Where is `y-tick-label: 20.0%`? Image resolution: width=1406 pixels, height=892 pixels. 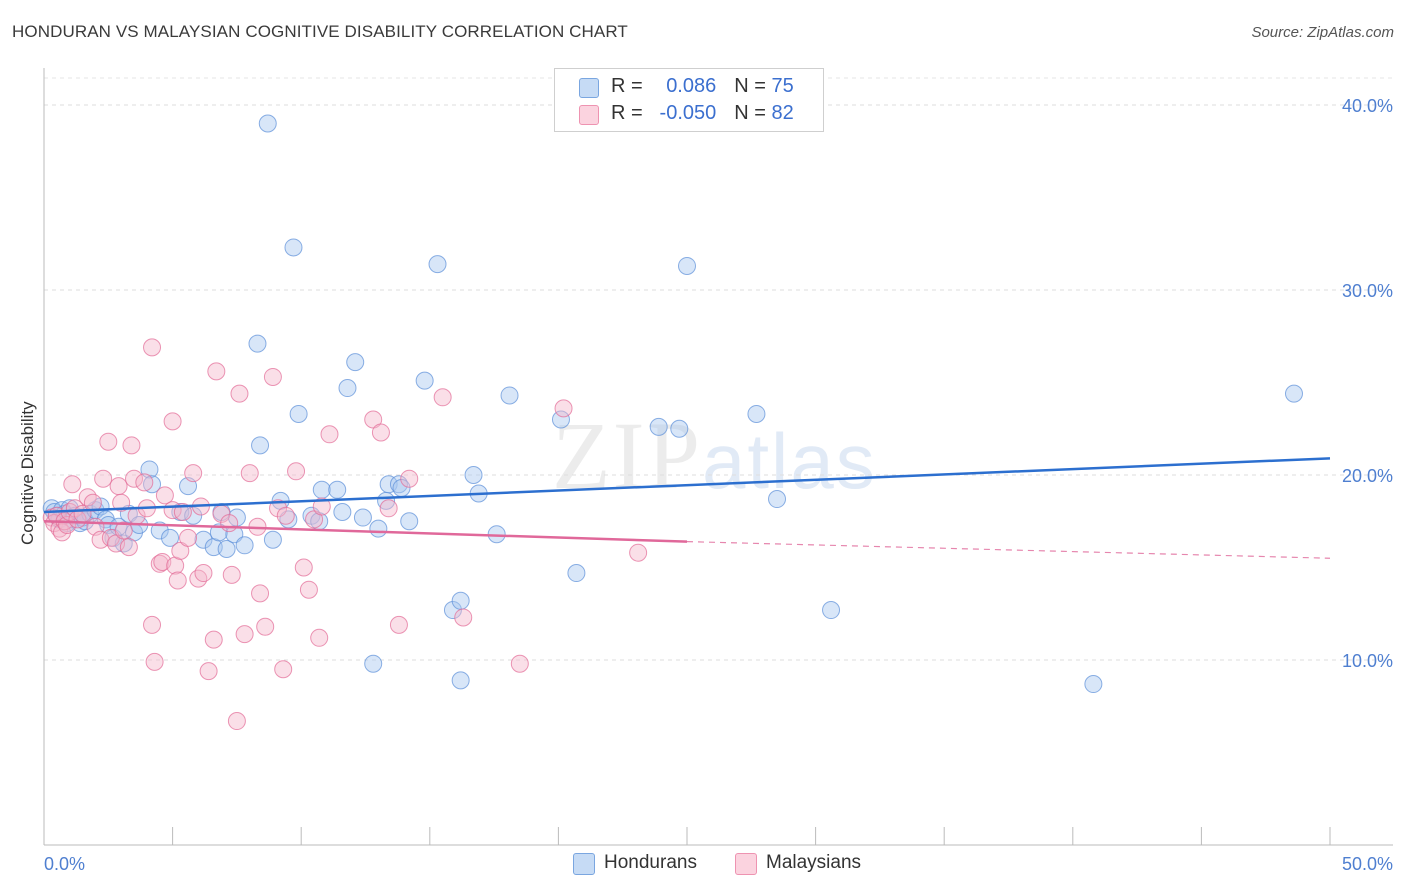
y-tick-label: 20.0% is located at coordinates (1367, 476).